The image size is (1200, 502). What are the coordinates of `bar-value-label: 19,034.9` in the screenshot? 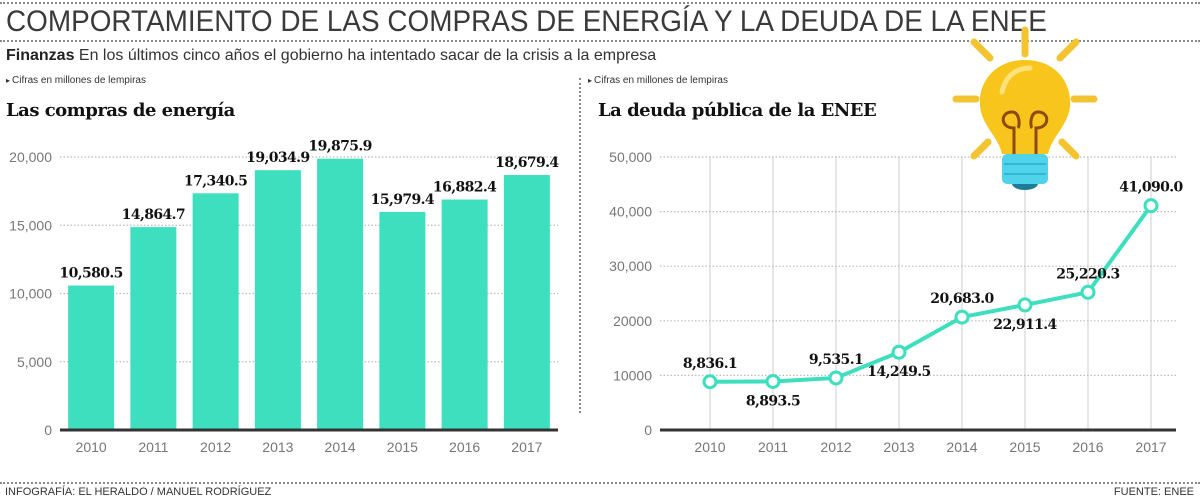 It's located at (277, 158).